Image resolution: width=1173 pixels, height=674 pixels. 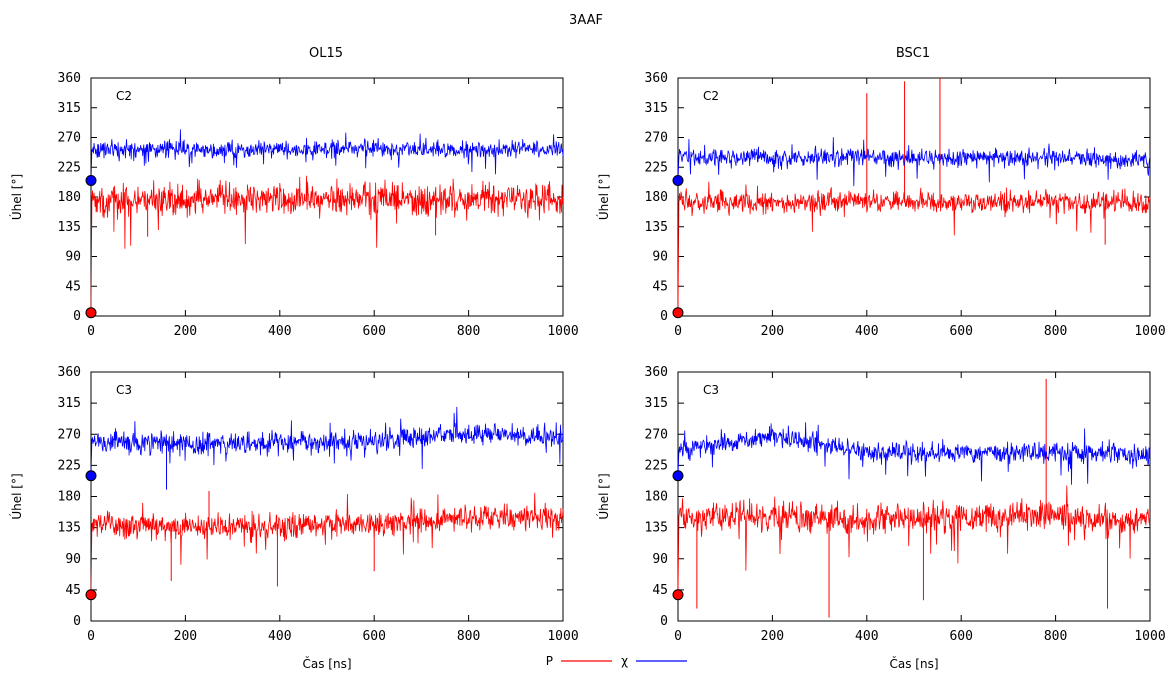 I want to click on figure-title: 3AAF, so click(x=586, y=20).